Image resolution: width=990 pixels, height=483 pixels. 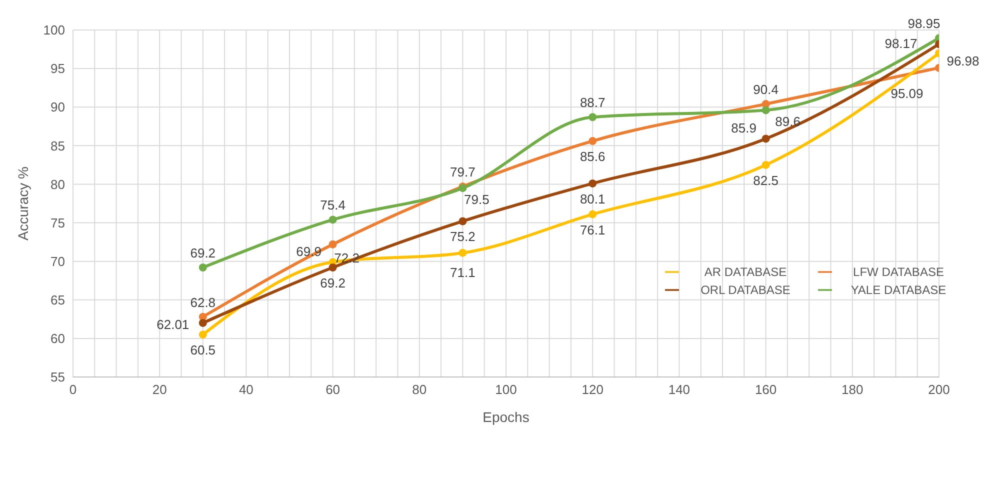 I want to click on x-tick-label: 100, so click(x=506, y=390).